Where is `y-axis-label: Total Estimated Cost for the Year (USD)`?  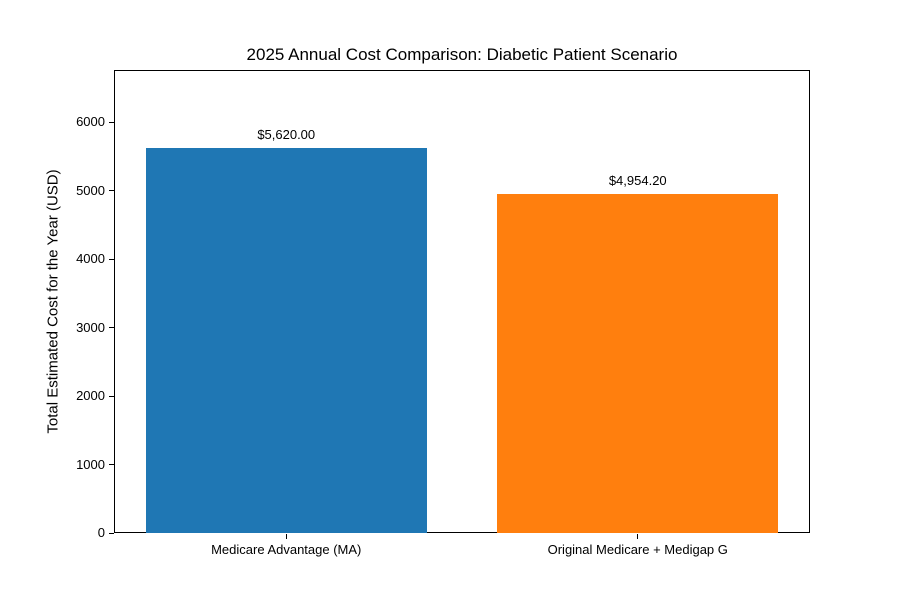 y-axis-label: Total Estimated Cost for the Year (USD) is located at coordinates (53, 301).